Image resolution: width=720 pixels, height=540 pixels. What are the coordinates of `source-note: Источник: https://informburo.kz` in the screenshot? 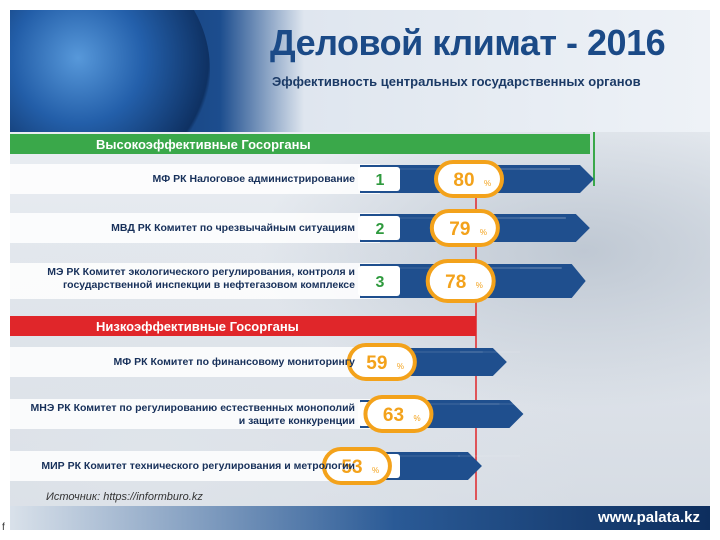 It's located at (124, 497).